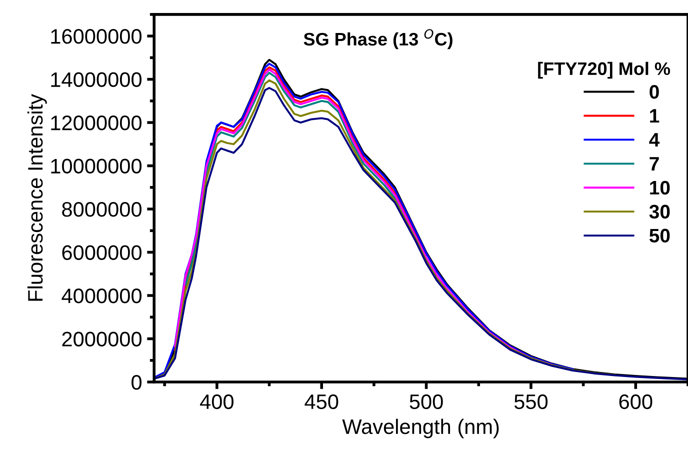 This screenshot has height=451, width=688. I want to click on x-tick-label: 600, so click(635, 402).